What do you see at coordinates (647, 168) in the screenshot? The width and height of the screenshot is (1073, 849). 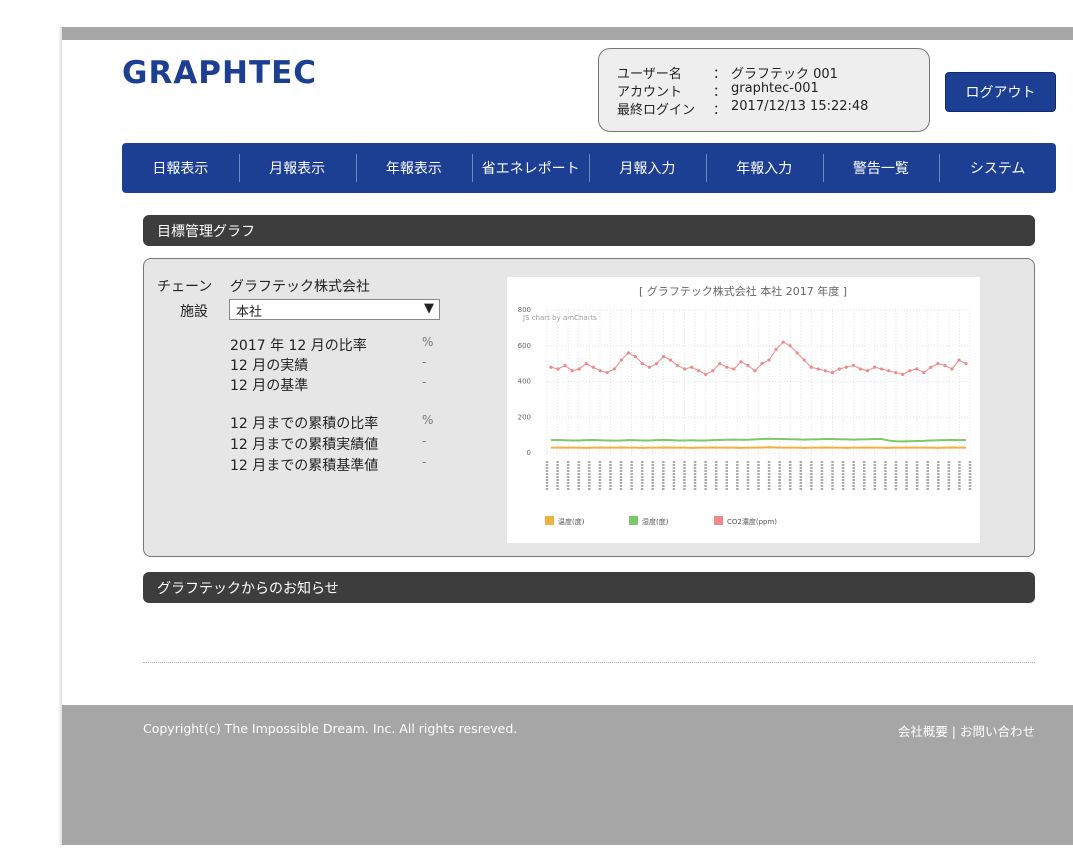 I see `nav-item: 月報入力` at bounding box center [647, 168].